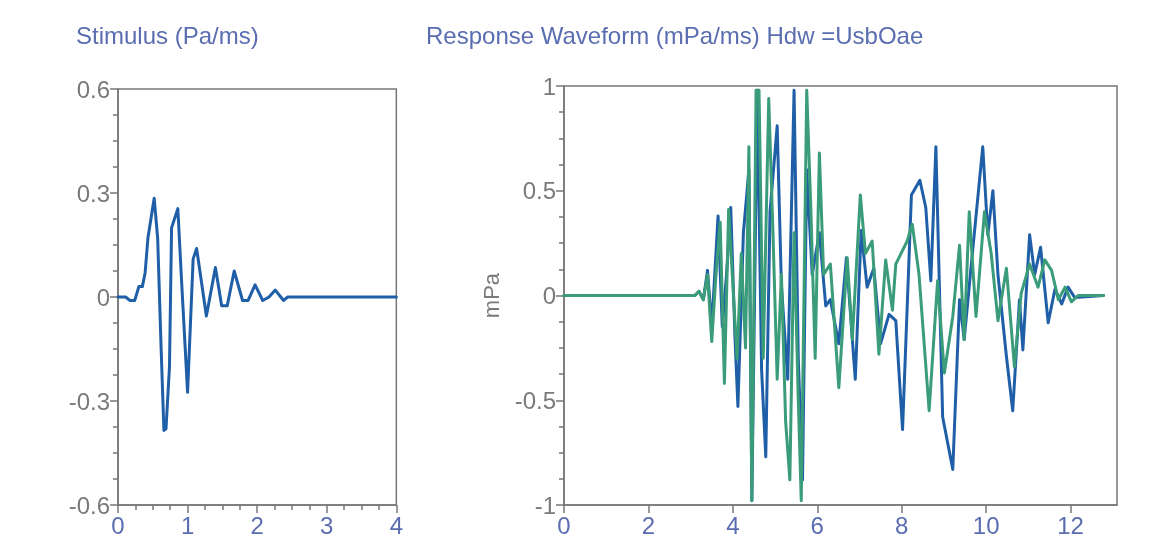 The height and width of the screenshot is (551, 1158). Describe the element at coordinates (89, 505) in the screenshot. I see `y-tick-label: -0.6` at that location.